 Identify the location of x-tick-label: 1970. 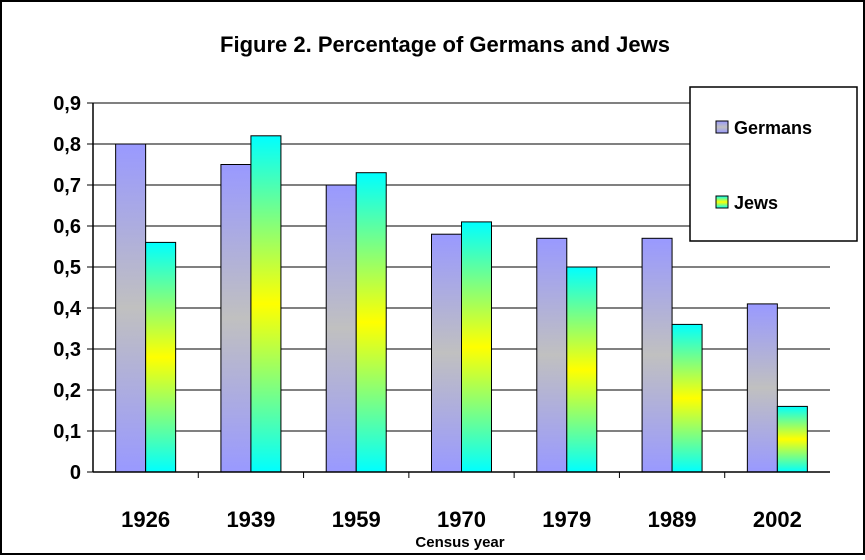
(461, 519).